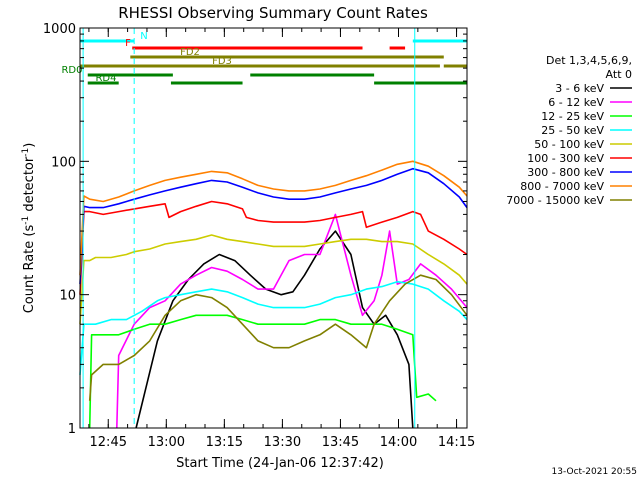 The height and width of the screenshot is (480, 640). I want to click on legend-label-6-12-kev: 6 - 12 keV, so click(576, 102).